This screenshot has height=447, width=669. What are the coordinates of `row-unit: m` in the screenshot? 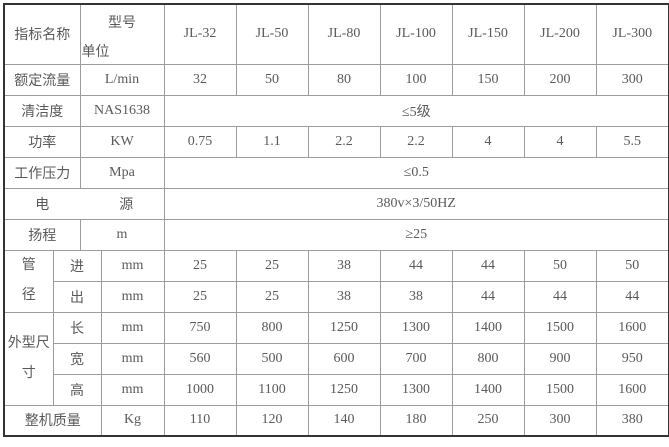 It's located at (122, 234).